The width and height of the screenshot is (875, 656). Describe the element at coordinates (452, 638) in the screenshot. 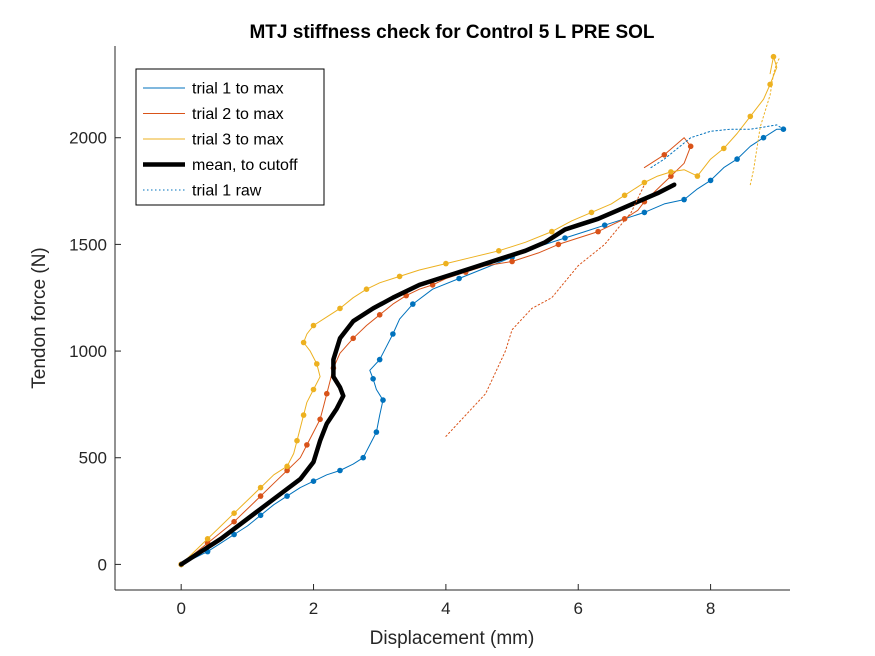

I see `x-axis-label: Displacement (mm)` at that location.